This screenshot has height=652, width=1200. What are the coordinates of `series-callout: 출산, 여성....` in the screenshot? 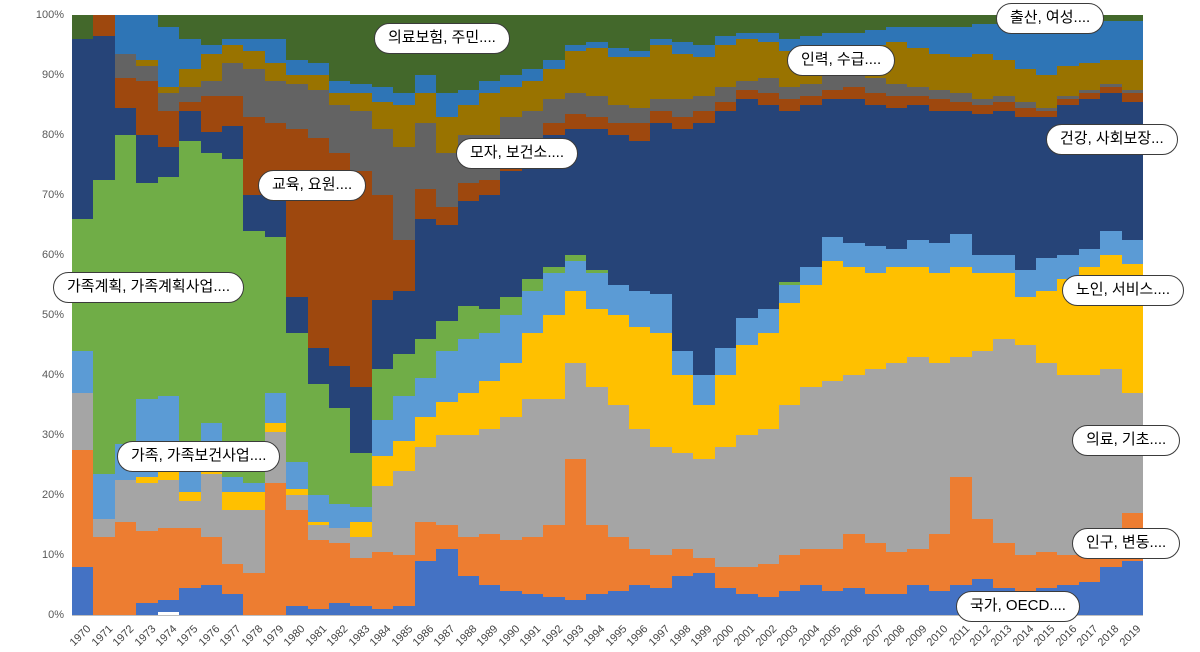 It's located at (1050, 18).